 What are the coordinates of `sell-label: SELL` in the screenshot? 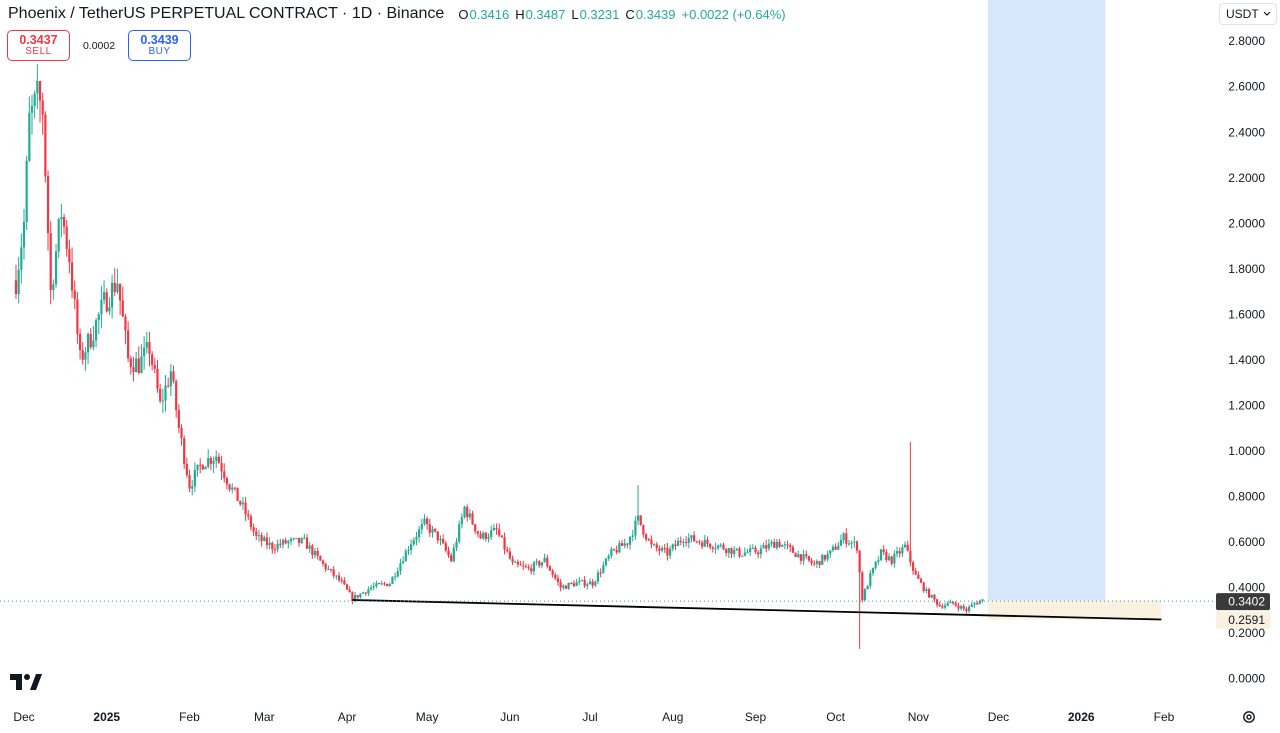 It's located at (38, 51).